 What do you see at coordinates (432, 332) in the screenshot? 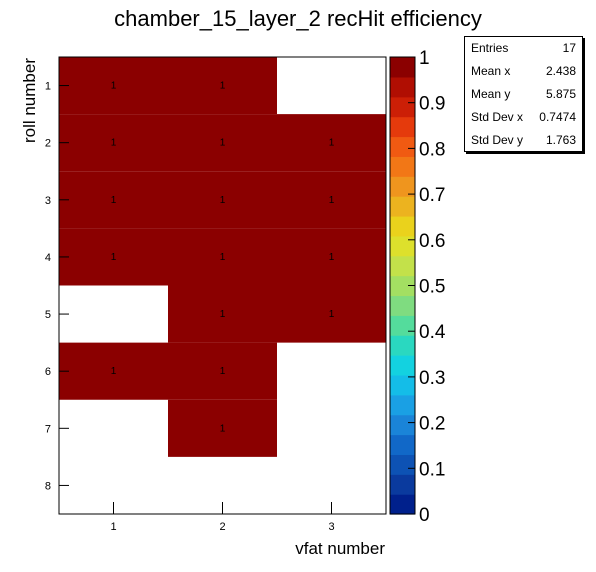
I see `palette-tick-label: 0.4` at bounding box center [432, 332].